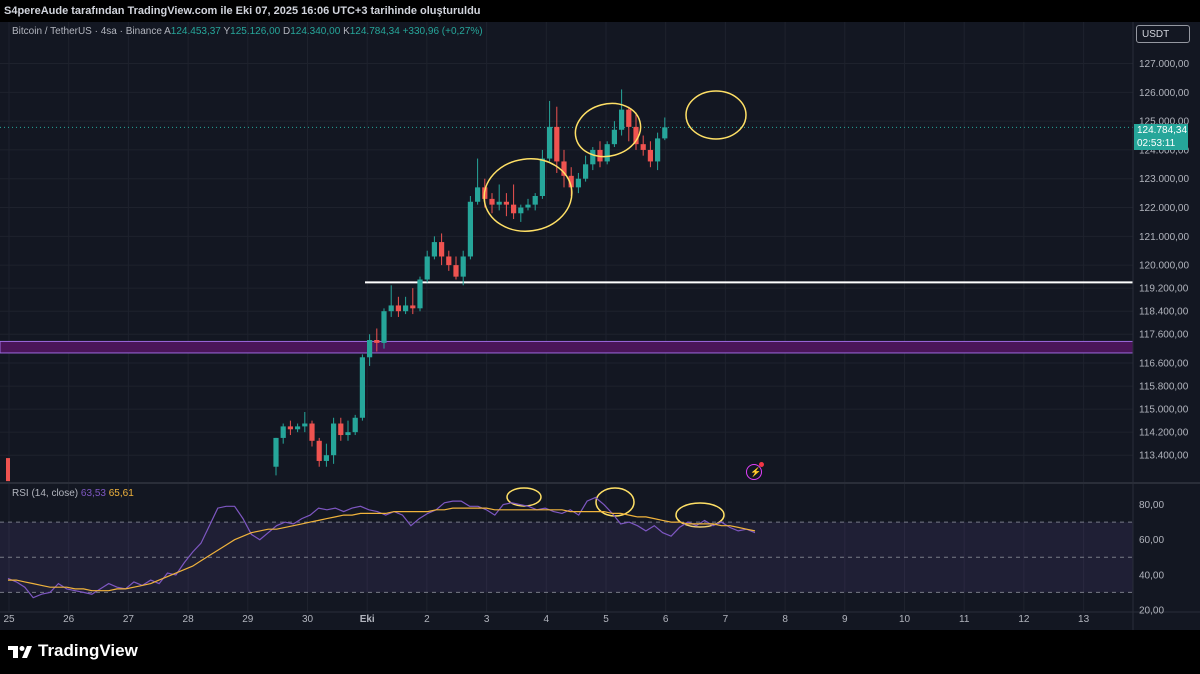 This screenshot has height=674, width=1200. I want to click on time-tick-label: 12, so click(1024, 619).